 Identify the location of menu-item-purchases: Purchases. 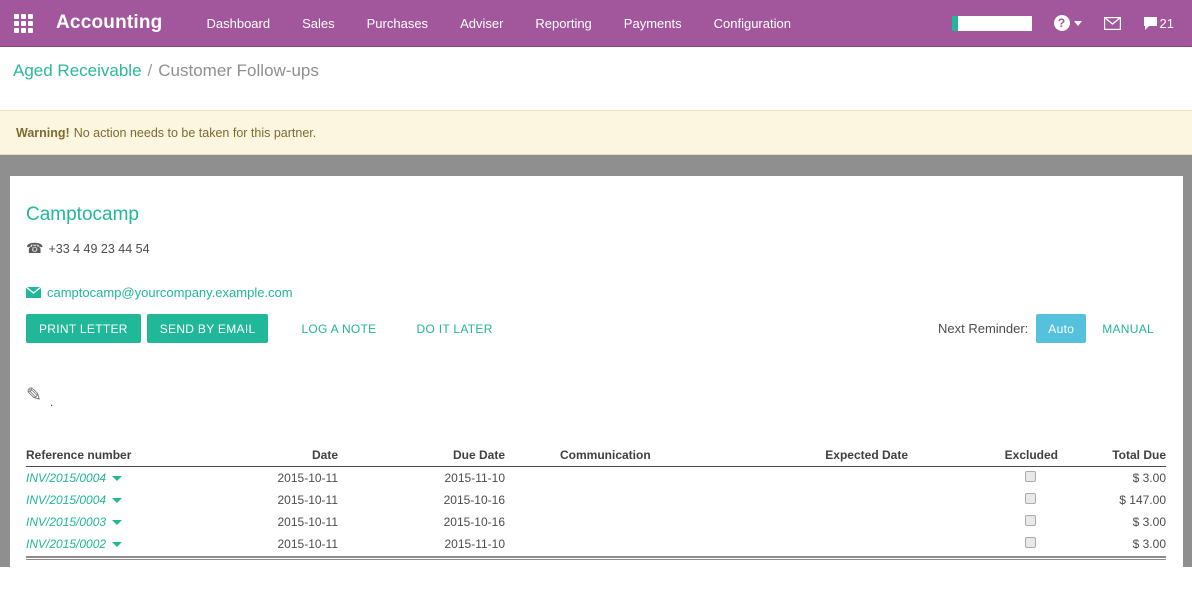
(397, 23).